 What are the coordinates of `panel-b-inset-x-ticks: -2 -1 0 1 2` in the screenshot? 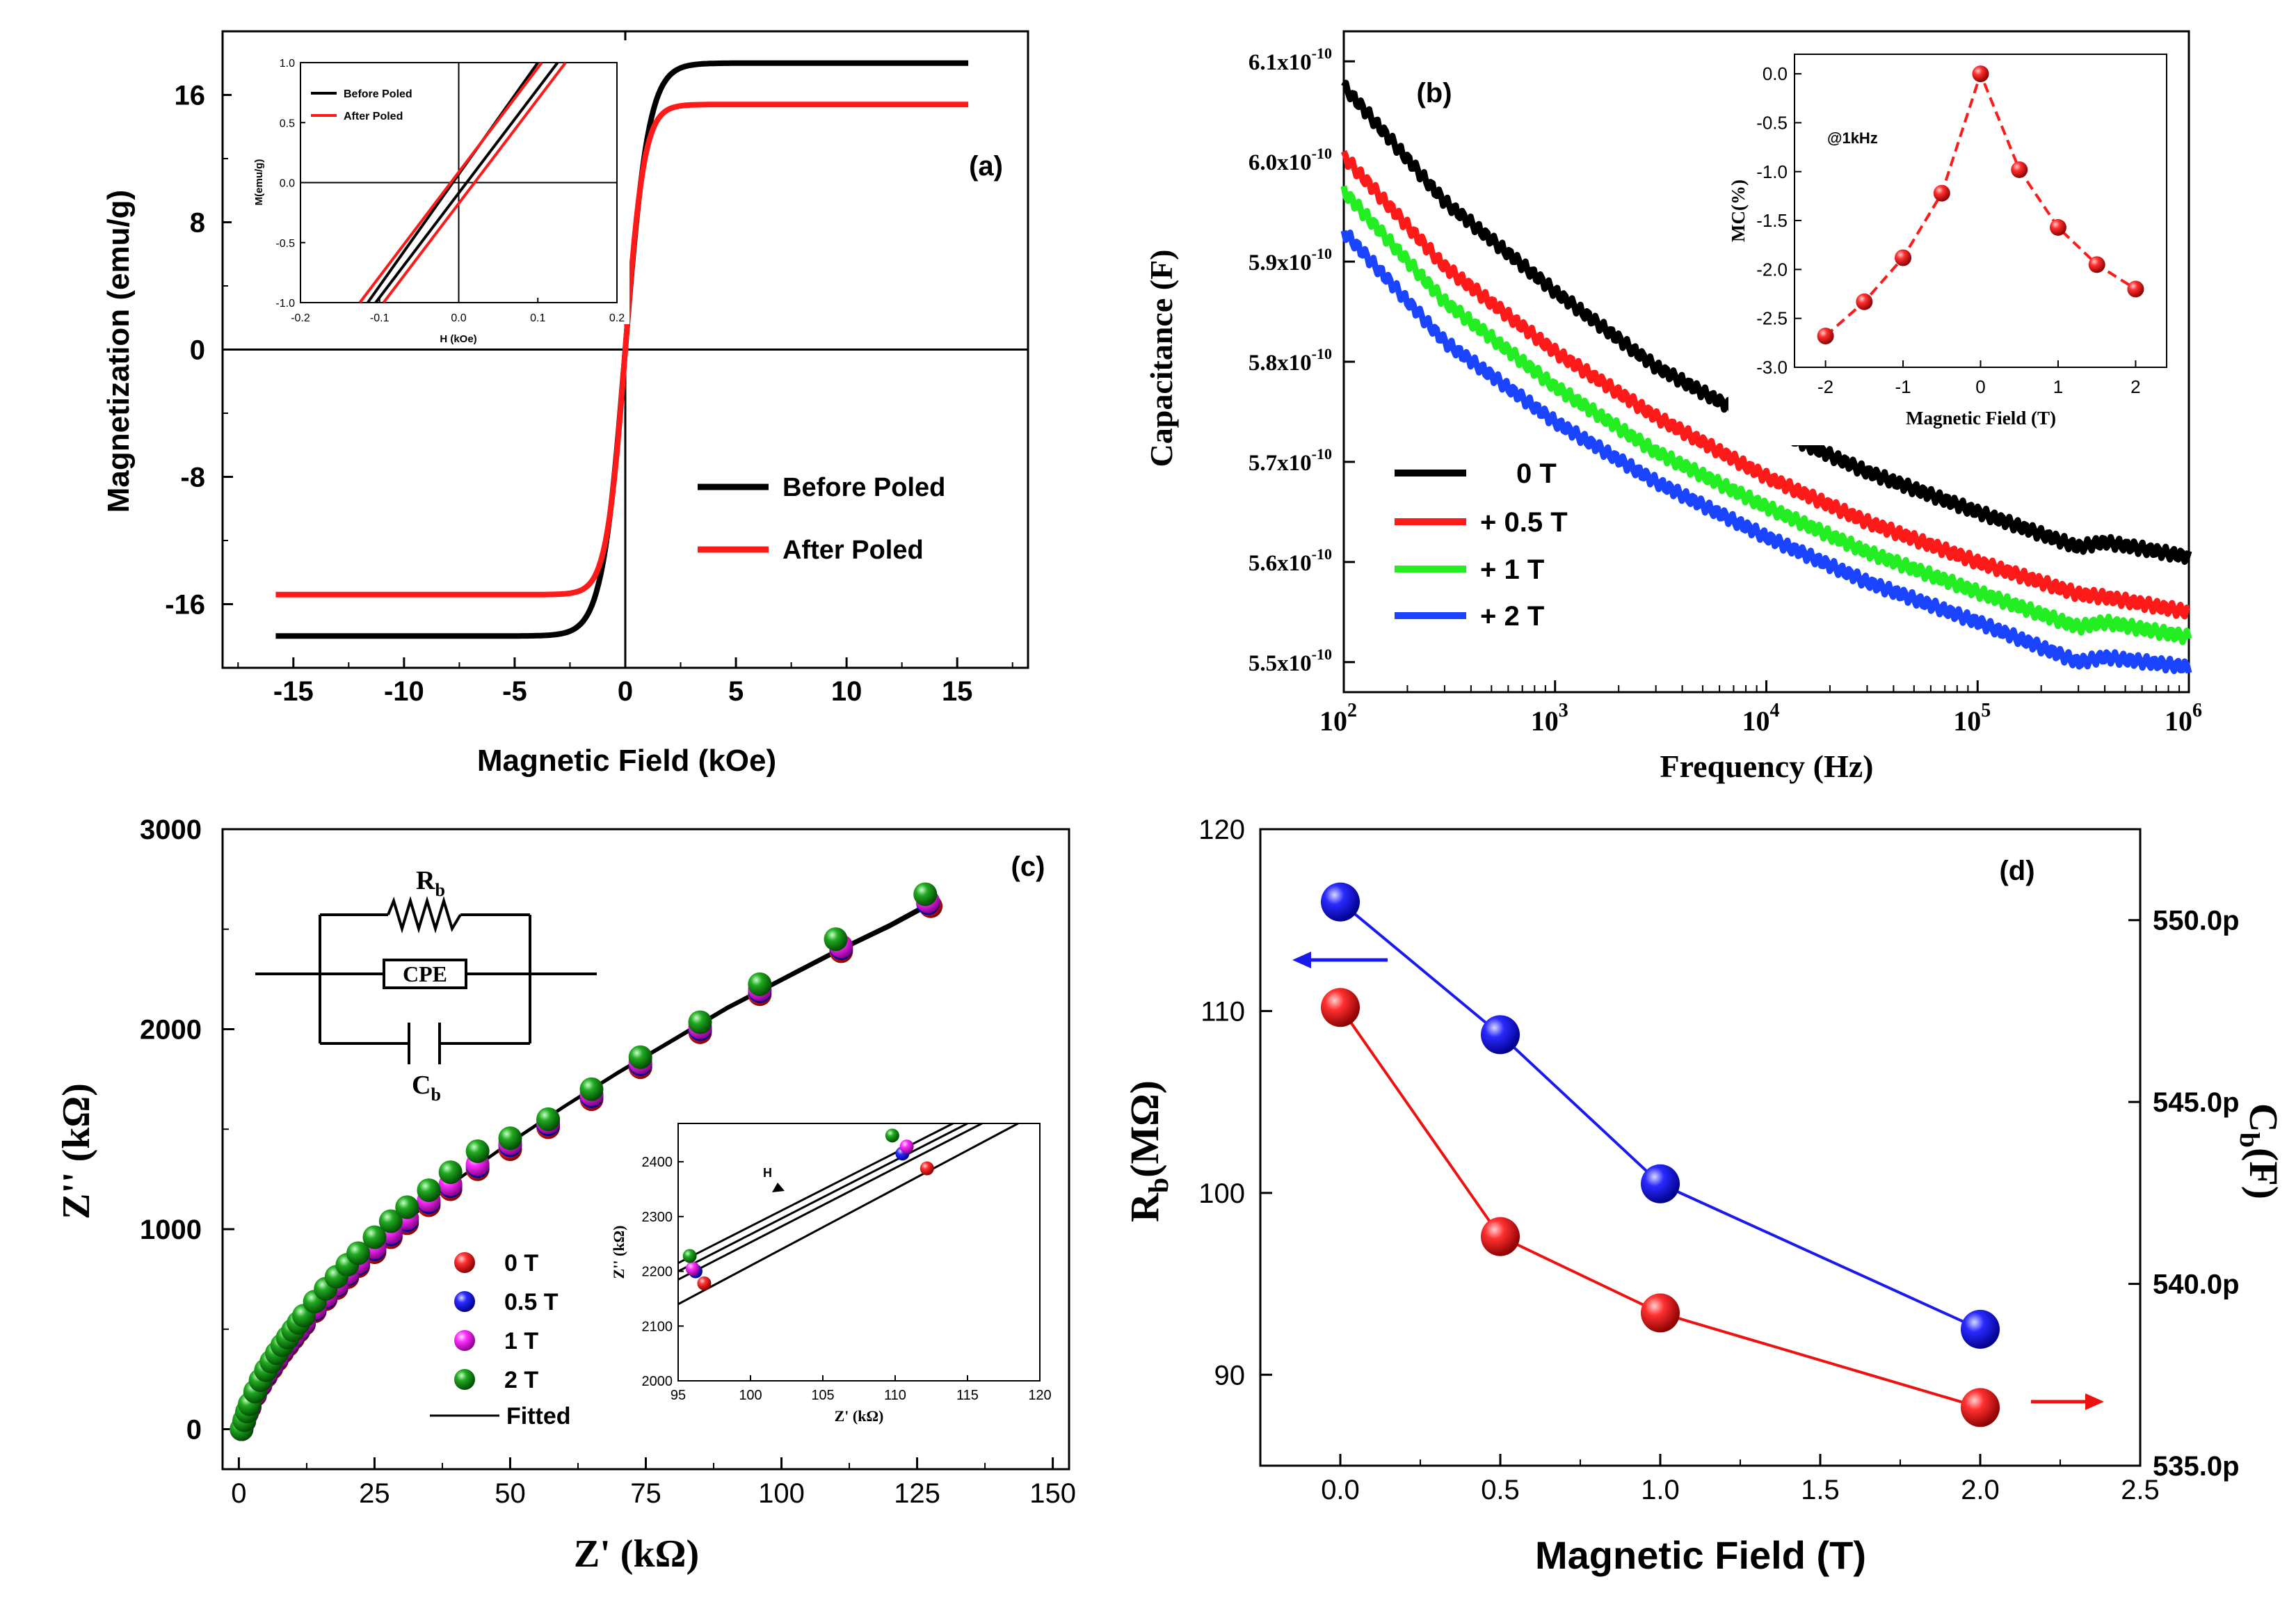 It's located at (1979, 378).